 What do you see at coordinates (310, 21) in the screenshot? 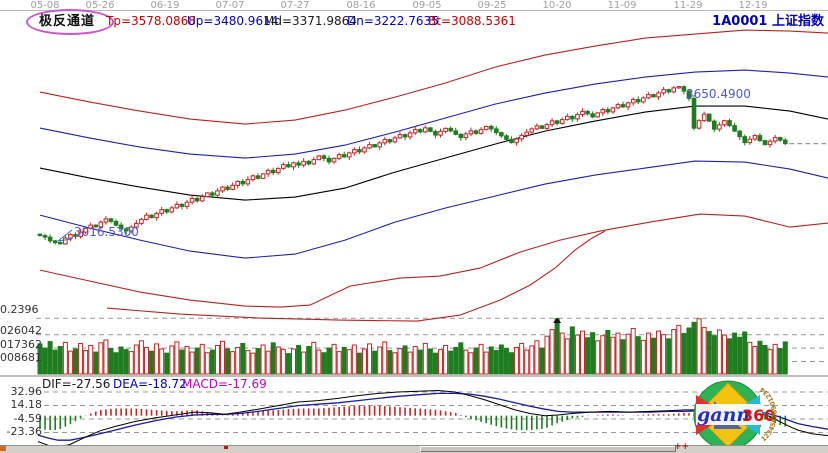
I see `channel-value-md: Md=3371.9864` at bounding box center [310, 21].